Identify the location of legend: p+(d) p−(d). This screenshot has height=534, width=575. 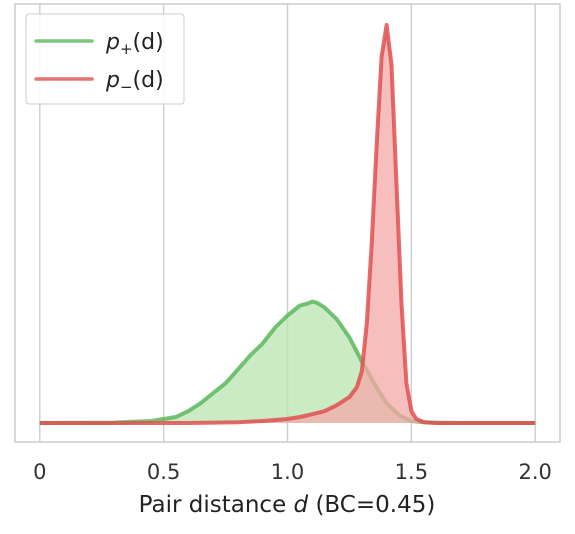
(105, 59).